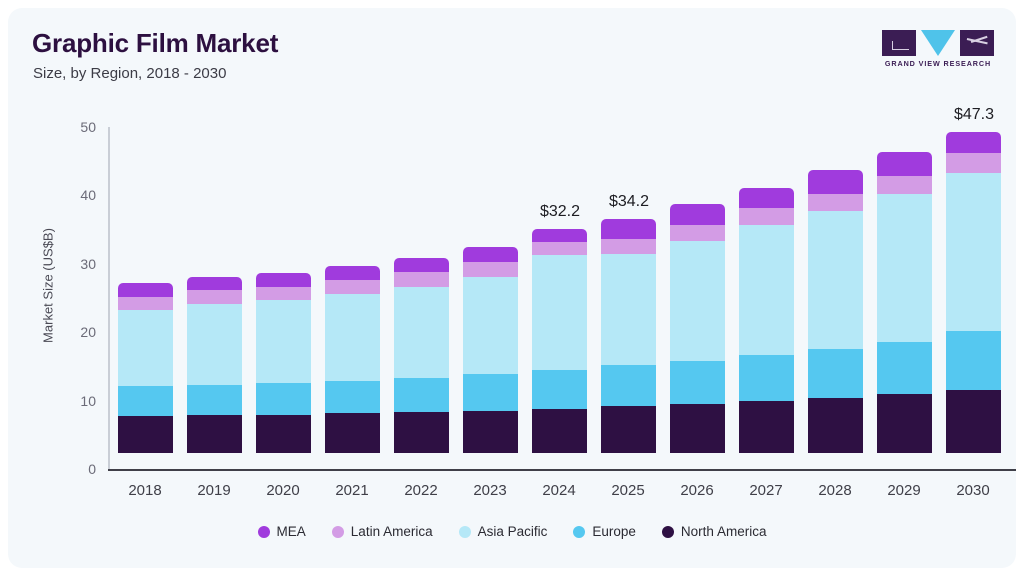 The width and height of the screenshot is (1024, 576). What do you see at coordinates (766, 198) in the screenshot?
I see `segment-mea-2027` at bounding box center [766, 198].